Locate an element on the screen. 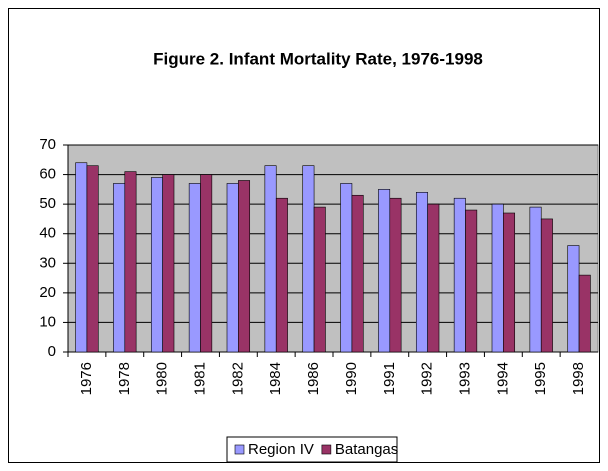  x-tick-label: 1993 is located at coordinates (464, 378).